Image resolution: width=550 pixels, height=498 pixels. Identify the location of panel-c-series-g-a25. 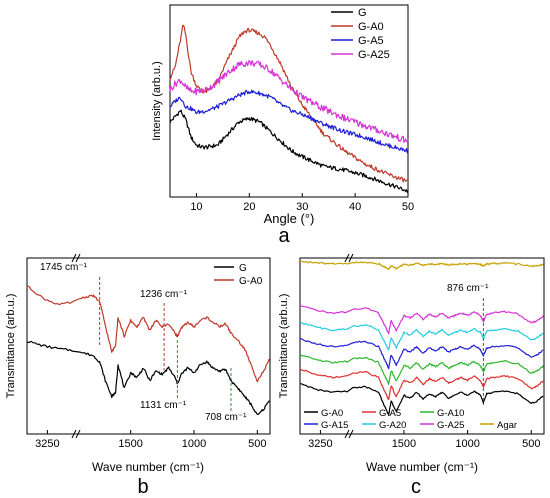
(421, 319).